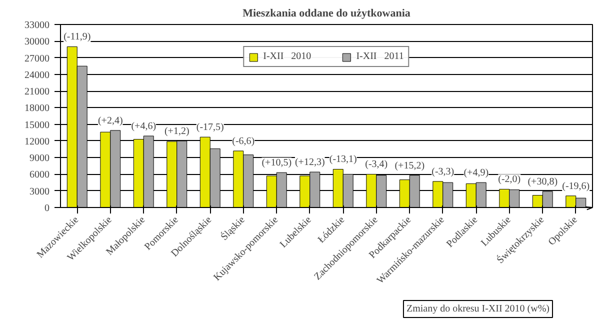  Describe the element at coordinates (37, 92) in the screenshot. I see `y-tick-label: 21000` at that location.